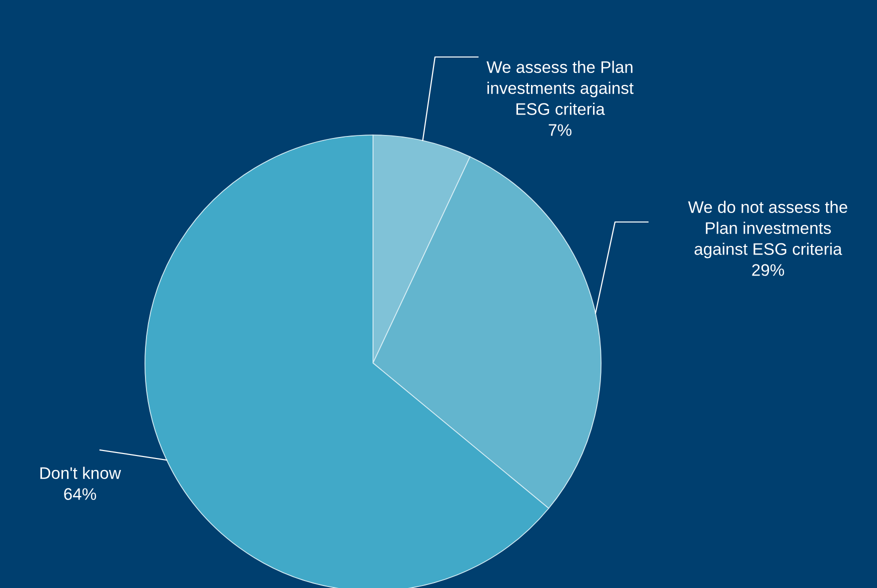  Describe the element at coordinates (768, 229) in the screenshot. I see `slice-label: We do not assess the Plan investments against ESG criteria` at that location.